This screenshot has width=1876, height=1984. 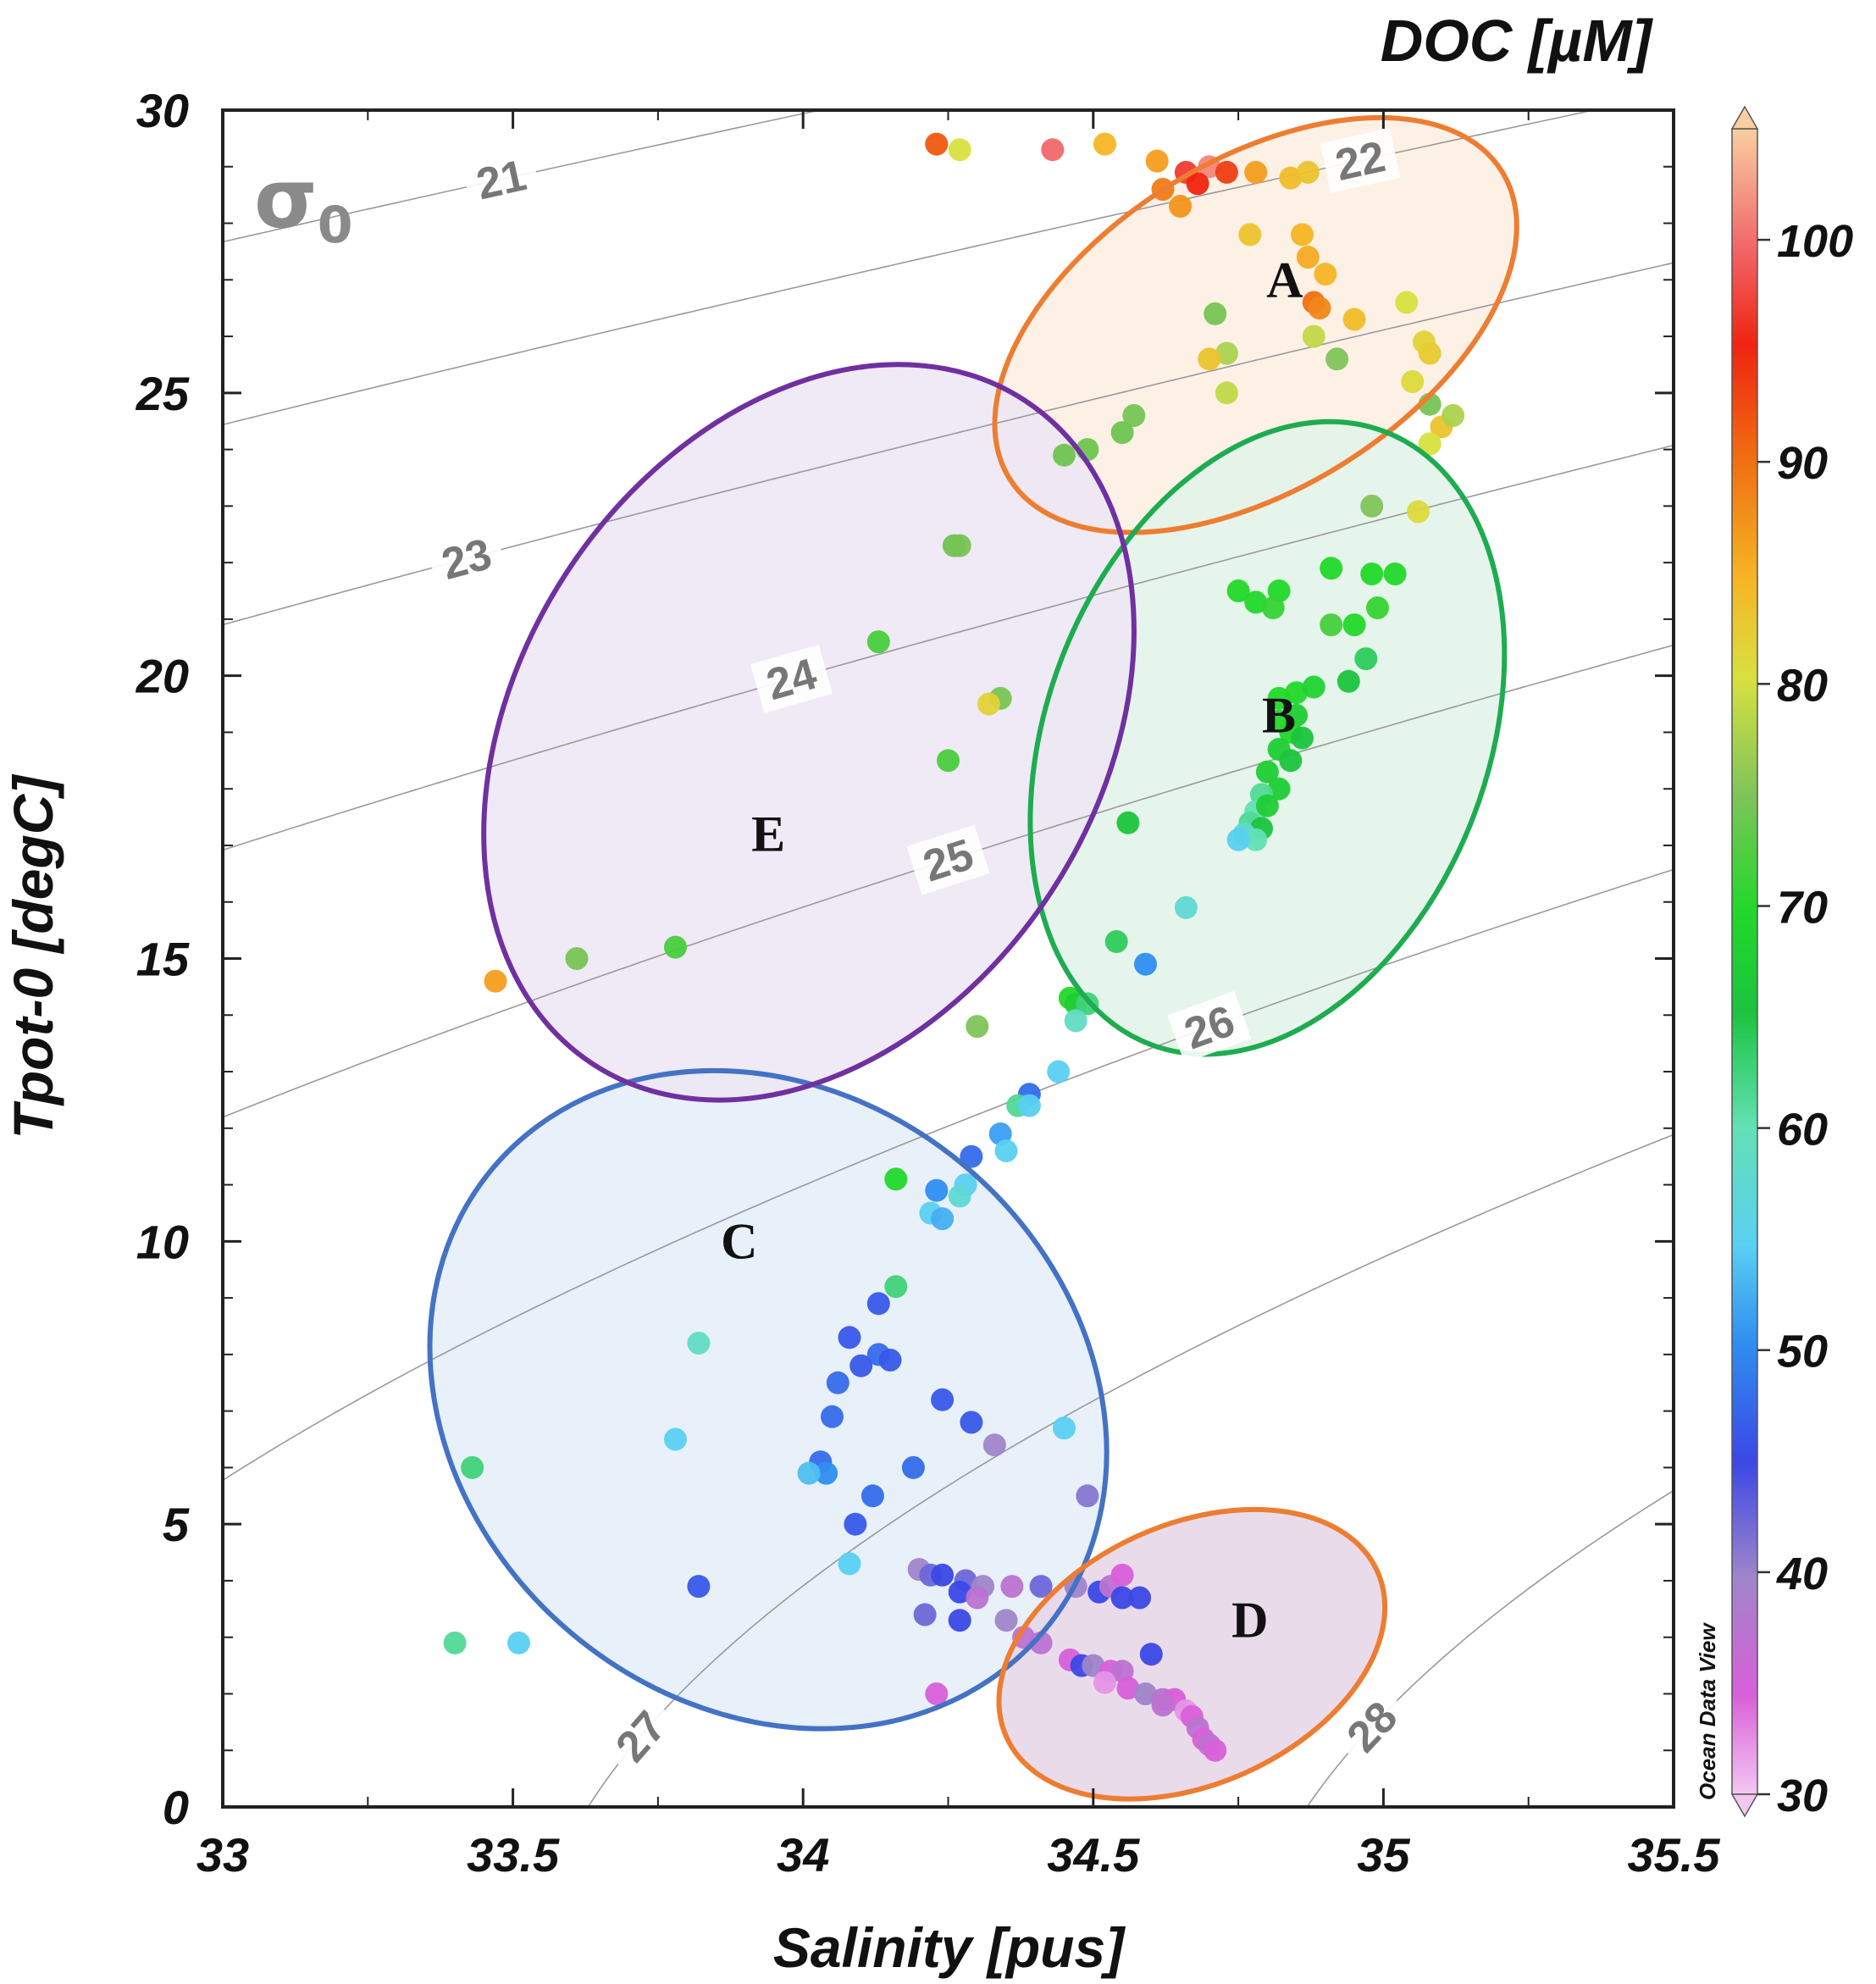 I want to click on colorbar-tick-label: 30, so click(x=1802, y=1796).